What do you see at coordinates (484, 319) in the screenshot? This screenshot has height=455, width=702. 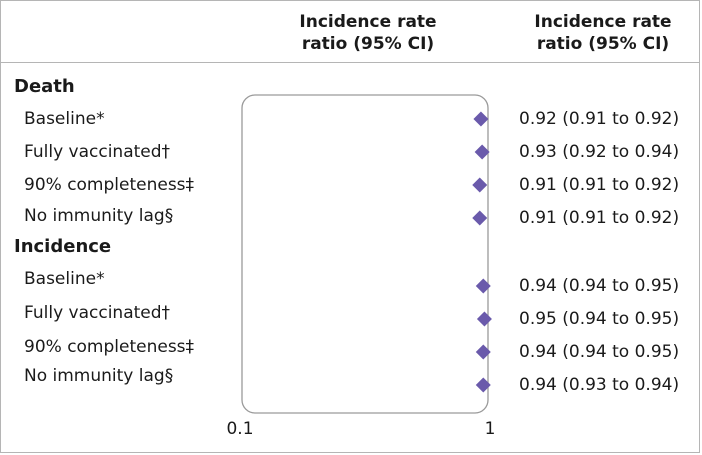 I see `estimate-marker-incidence-fully-vaccinated` at bounding box center [484, 319].